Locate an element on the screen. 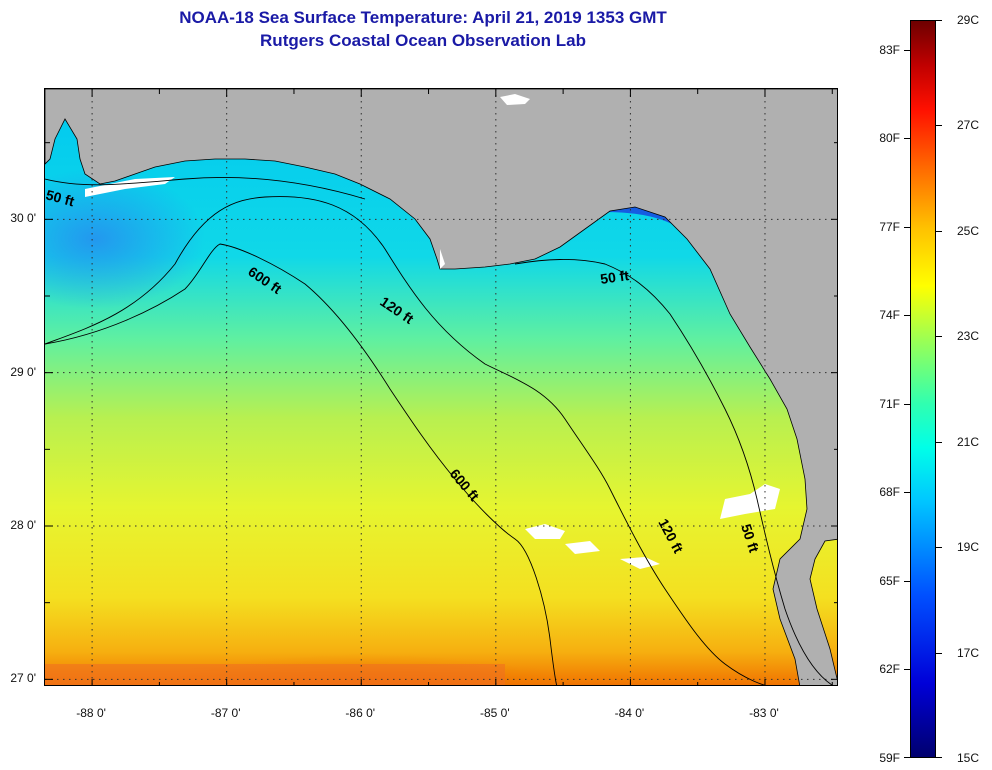 The width and height of the screenshot is (992, 770). lon-tick-label: -88 0' is located at coordinates (91, 713).